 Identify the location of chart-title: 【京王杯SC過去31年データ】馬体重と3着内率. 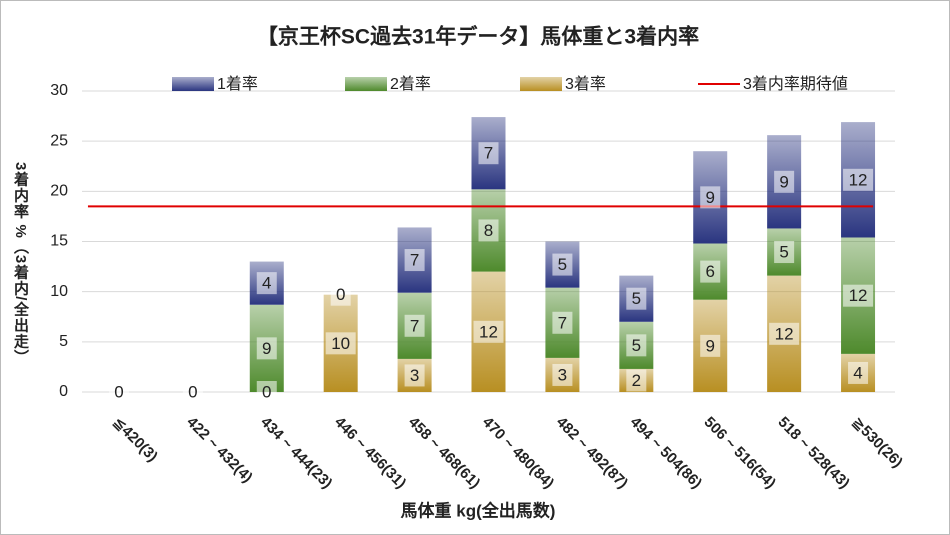
(478, 37).